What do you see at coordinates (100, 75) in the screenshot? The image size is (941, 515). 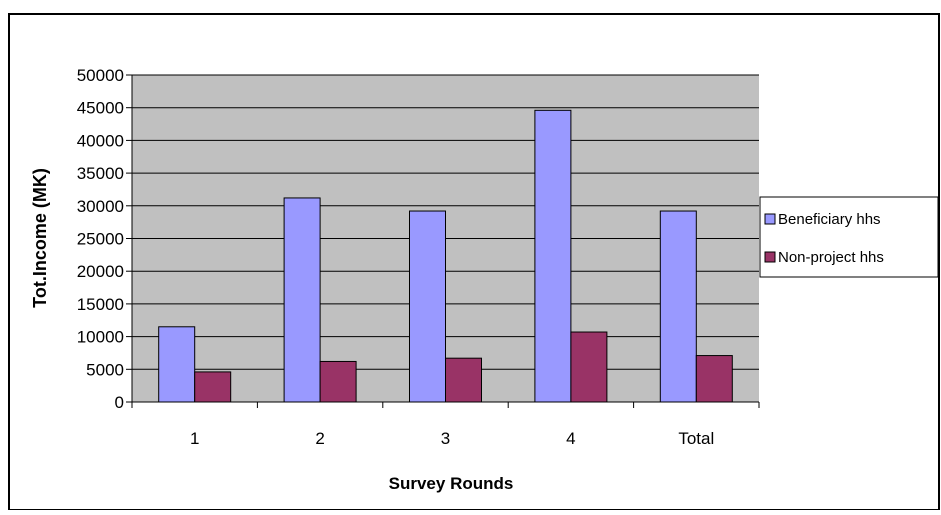 I see `y-tick-label: 50000` at bounding box center [100, 75].